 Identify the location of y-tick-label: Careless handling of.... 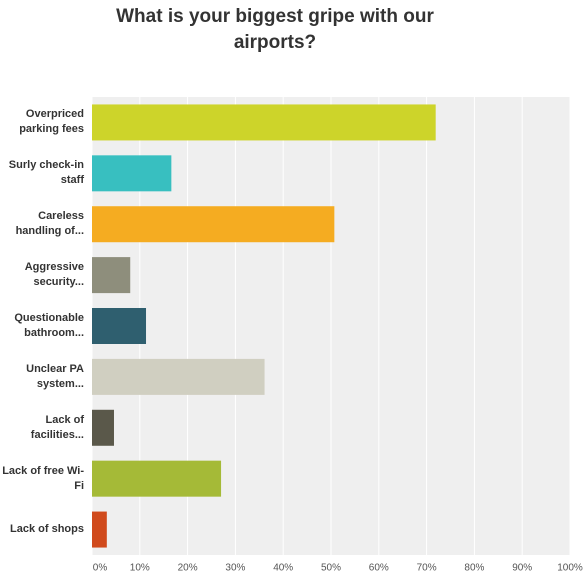
(43, 224).